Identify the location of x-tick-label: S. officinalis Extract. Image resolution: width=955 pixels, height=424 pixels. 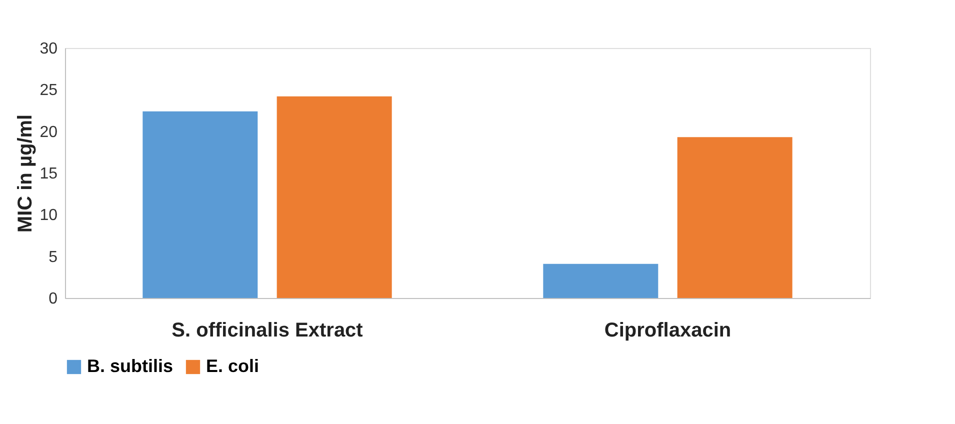
(268, 331).